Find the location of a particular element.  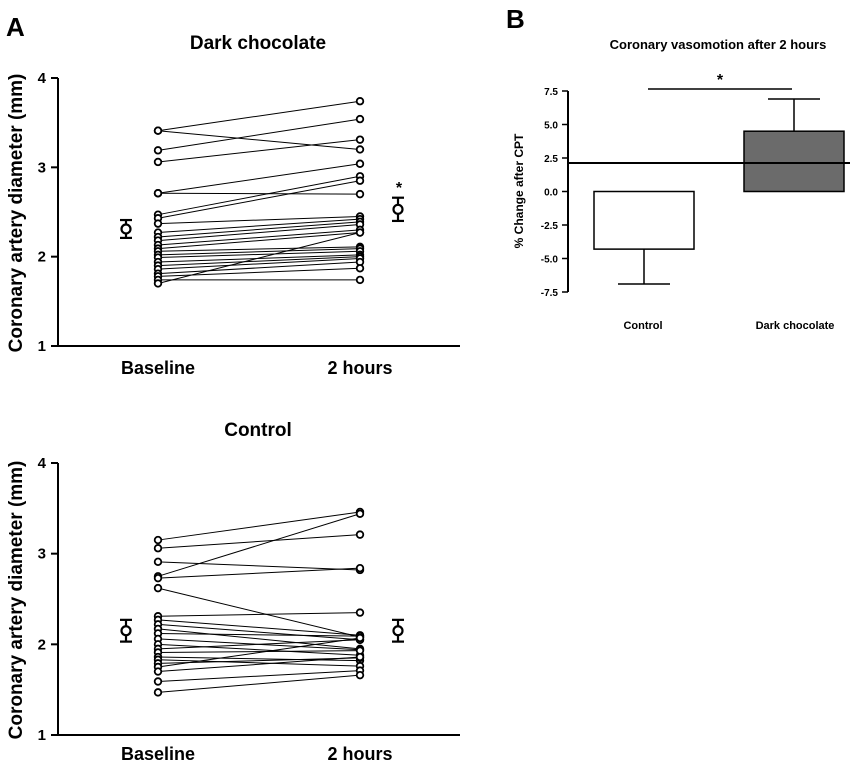

y-tick-label: 2 is located at coordinates (42, 644).